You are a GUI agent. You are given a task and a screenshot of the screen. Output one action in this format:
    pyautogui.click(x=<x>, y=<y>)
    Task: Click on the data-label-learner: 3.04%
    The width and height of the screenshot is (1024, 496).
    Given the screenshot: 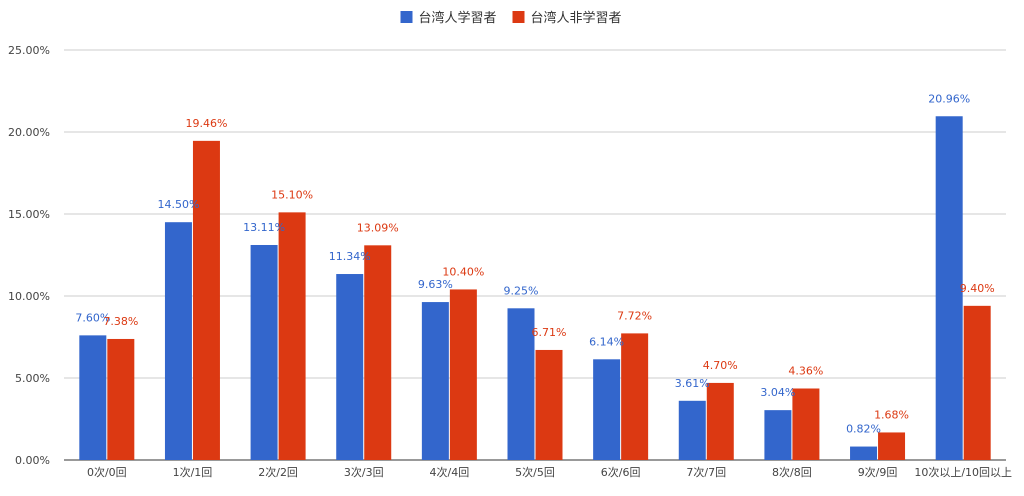 What is the action you would take?
    pyautogui.click(x=777, y=392)
    